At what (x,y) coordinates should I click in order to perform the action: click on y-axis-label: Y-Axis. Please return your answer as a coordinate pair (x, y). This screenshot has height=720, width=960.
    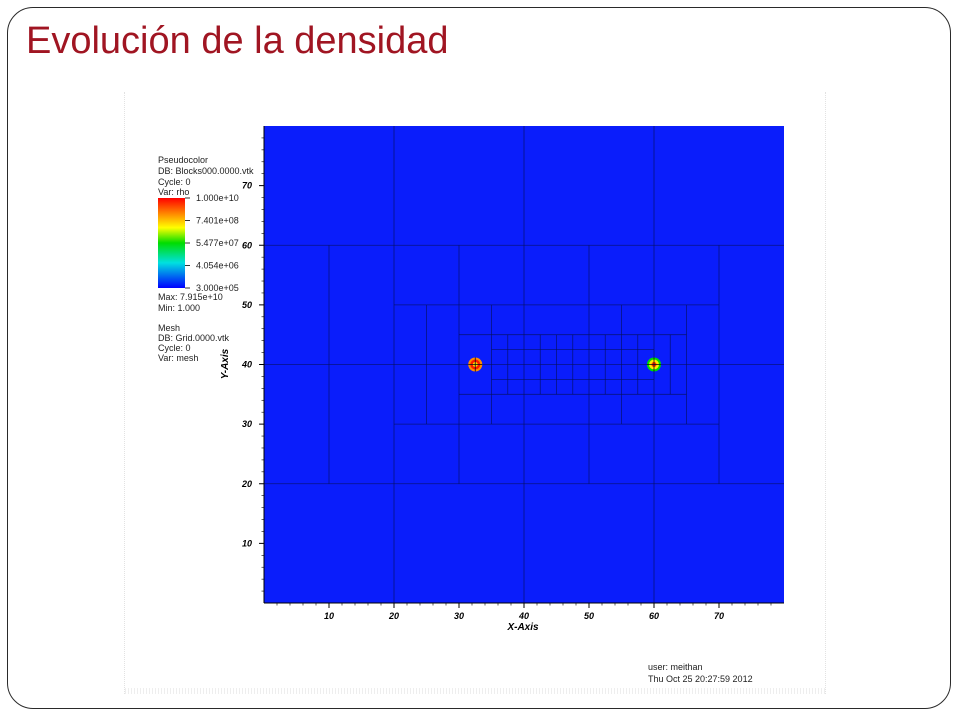
    Looking at the image, I should click on (225, 363).